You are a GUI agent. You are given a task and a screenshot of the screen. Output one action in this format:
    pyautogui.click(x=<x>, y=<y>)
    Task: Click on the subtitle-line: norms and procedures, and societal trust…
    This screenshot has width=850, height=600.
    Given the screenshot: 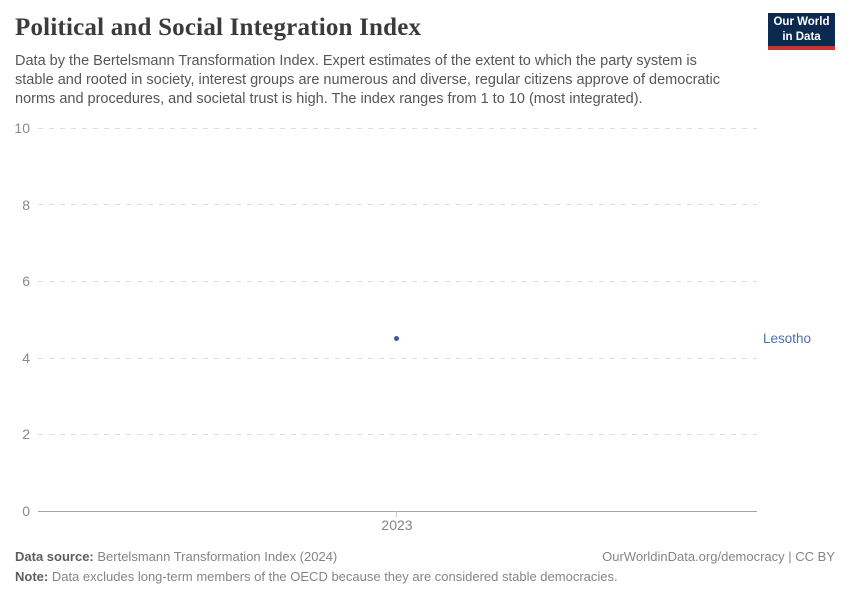 What is the action you would take?
    pyautogui.click(x=329, y=99)
    